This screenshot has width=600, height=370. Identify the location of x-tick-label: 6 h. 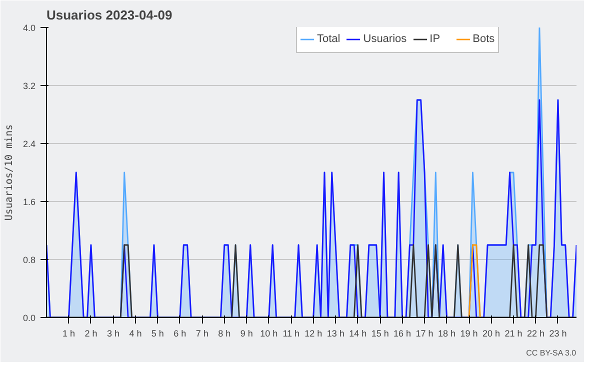
(180, 333).